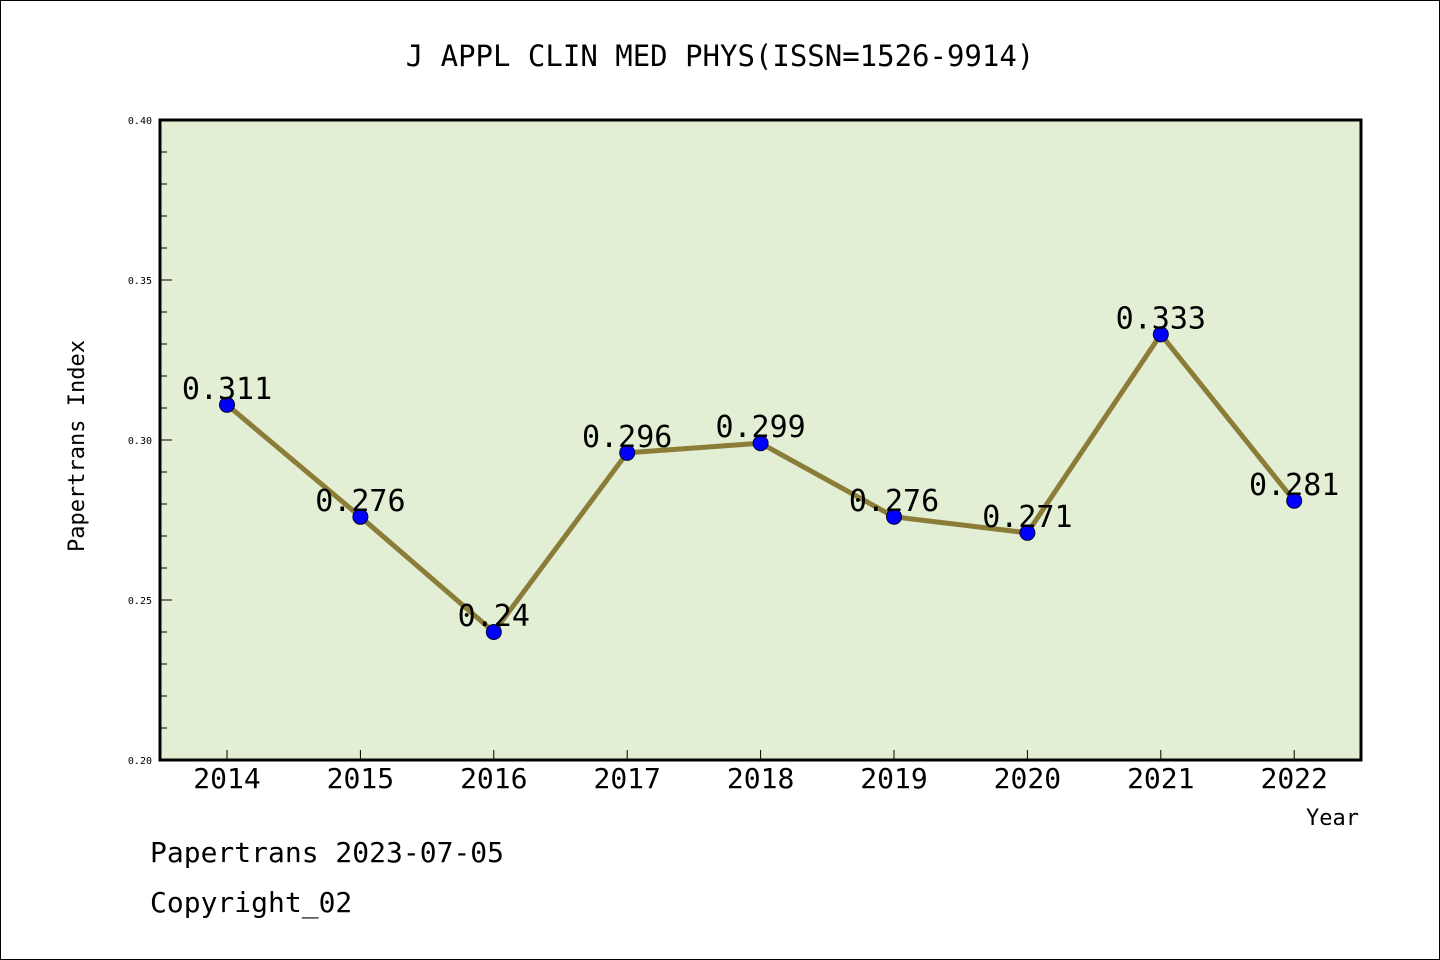  I want to click on x-tick-label: 2022, so click(1293, 778).